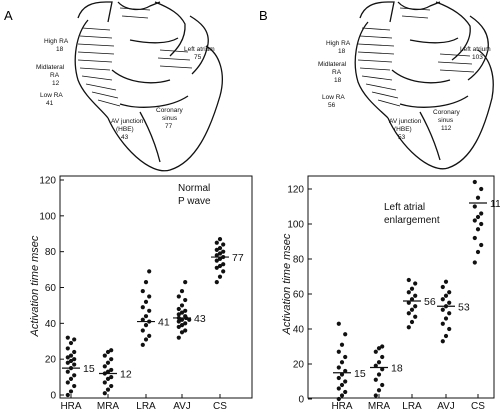  Describe the element at coordinates (412, 406) in the screenshot. I see `x-tick-label: LRA` at that location.